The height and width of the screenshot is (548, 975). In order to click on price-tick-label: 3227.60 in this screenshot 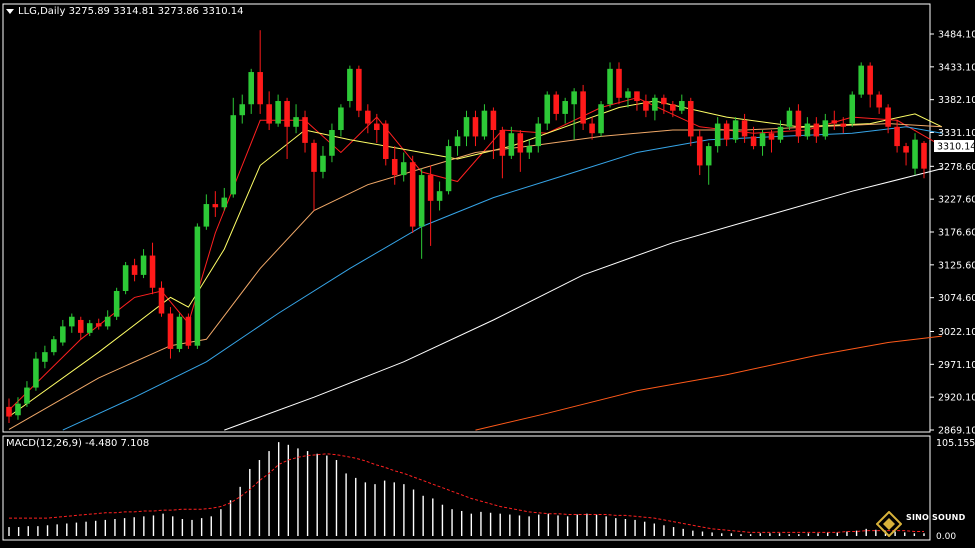, I will do `click(956, 200)`.